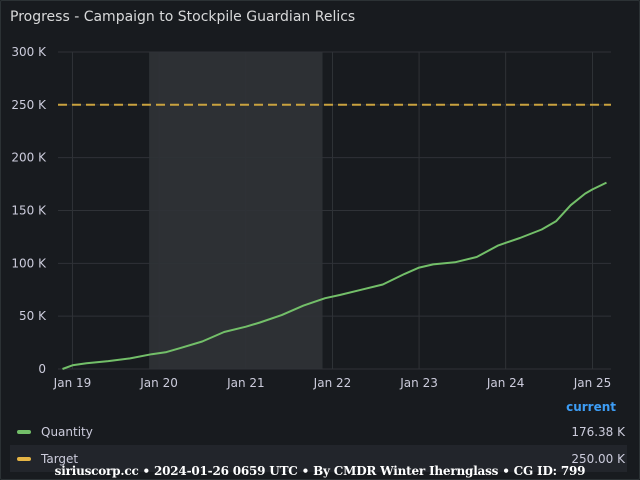 Image resolution: width=640 pixels, height=480 pixels. What do you see at coordinates (158, 383) in the screenshot?
I see `x-tick-label: Jan 20` at bounding box center [158, 383].